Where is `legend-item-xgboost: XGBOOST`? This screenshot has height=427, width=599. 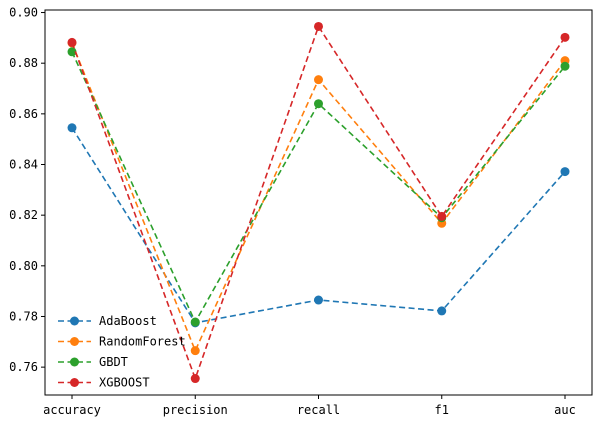 legend-item-xgboost: XGBOOST is located at coordinates (104, 383).